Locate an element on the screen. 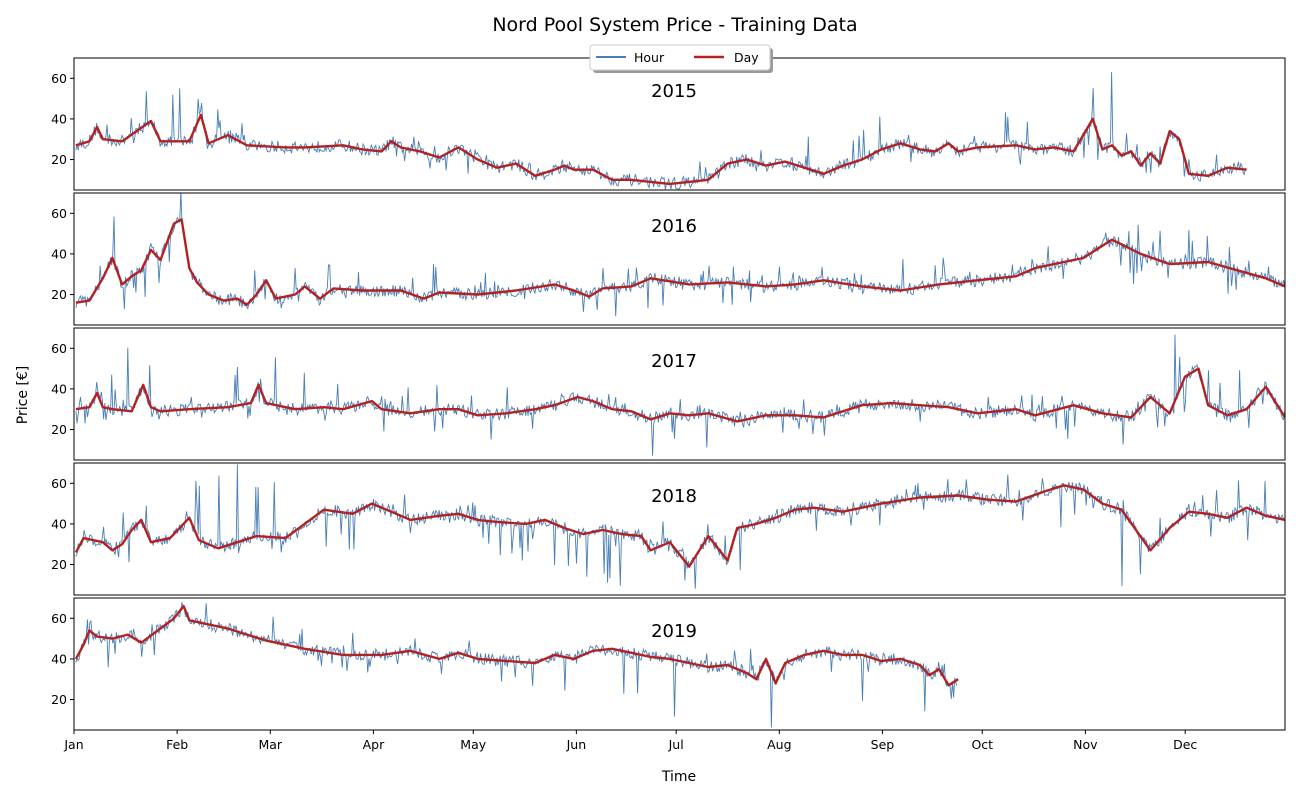  xtick-label-mar: Mar is located at coordinates (270, 744).